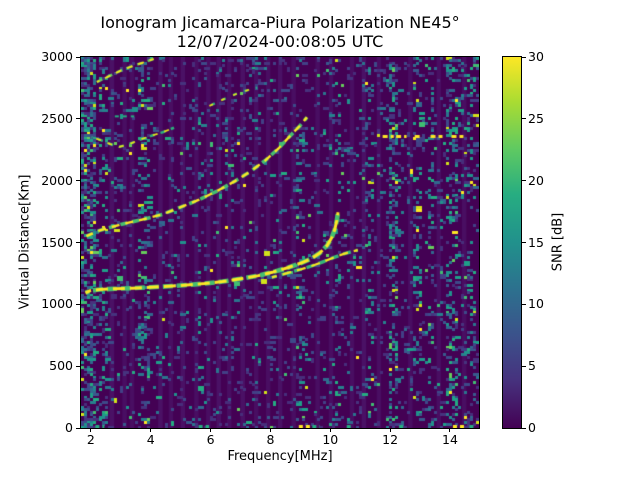 The height and width of the screenshot is (480, 640). Describe the element at coordinates (270, 439) in the screenshot. I see `x-tick-label: 8` at that location.